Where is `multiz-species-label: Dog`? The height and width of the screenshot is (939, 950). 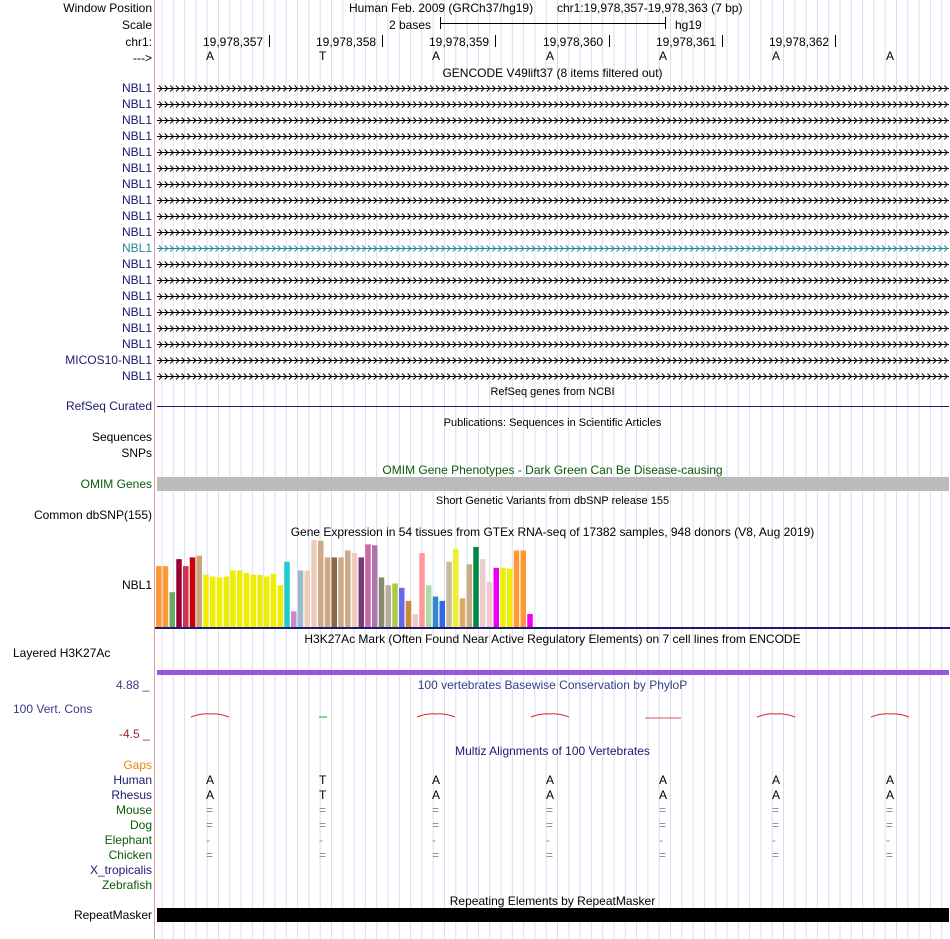
multiz-species-label: Dog is located at coordinates (140, 825).